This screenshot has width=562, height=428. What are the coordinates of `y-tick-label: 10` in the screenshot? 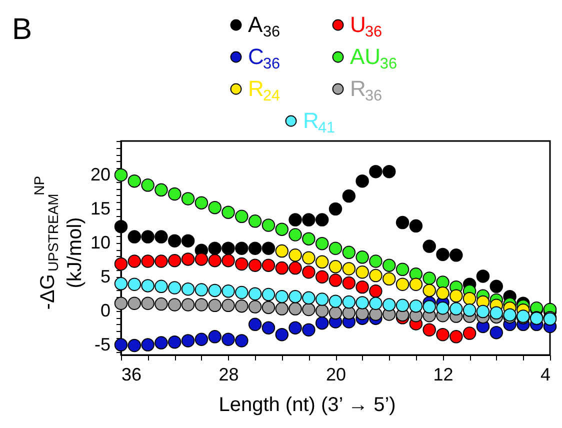 It's located at (100, 242).